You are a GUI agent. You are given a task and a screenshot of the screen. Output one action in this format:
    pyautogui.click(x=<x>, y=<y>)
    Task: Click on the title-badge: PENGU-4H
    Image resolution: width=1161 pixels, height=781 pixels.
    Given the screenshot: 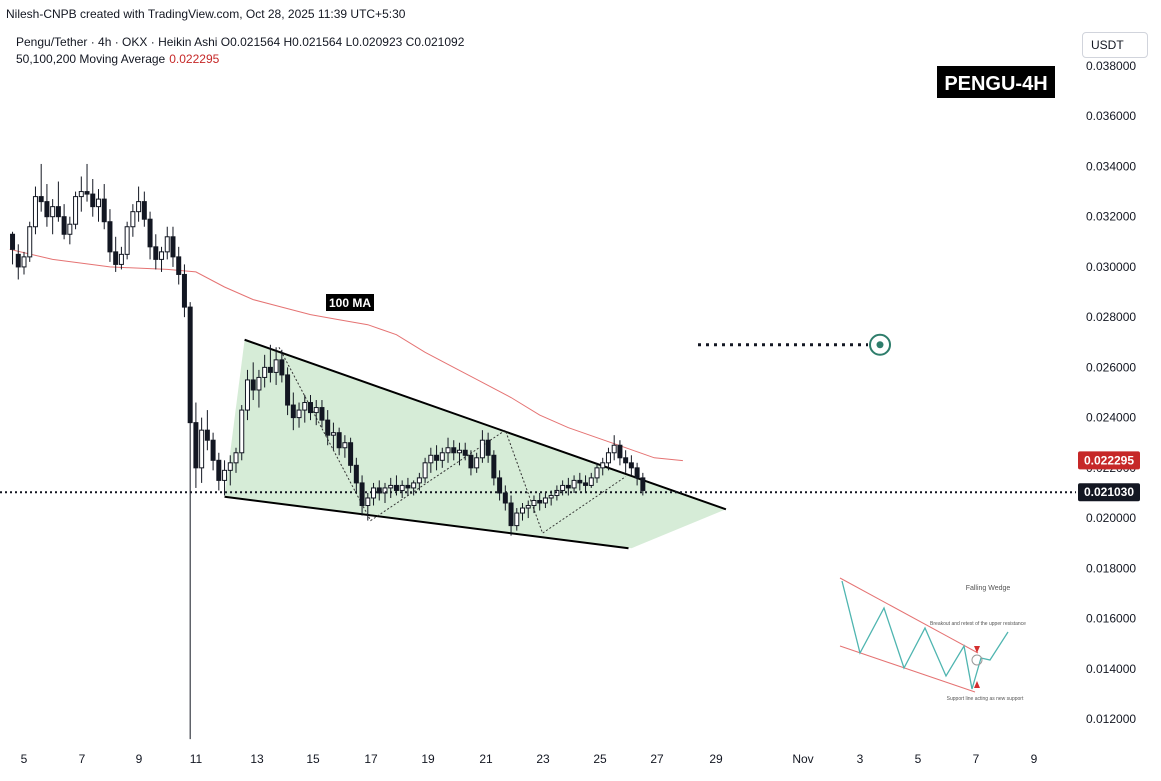 What is the action you would take?
    pyautogui.click(x=996, y=82)
    